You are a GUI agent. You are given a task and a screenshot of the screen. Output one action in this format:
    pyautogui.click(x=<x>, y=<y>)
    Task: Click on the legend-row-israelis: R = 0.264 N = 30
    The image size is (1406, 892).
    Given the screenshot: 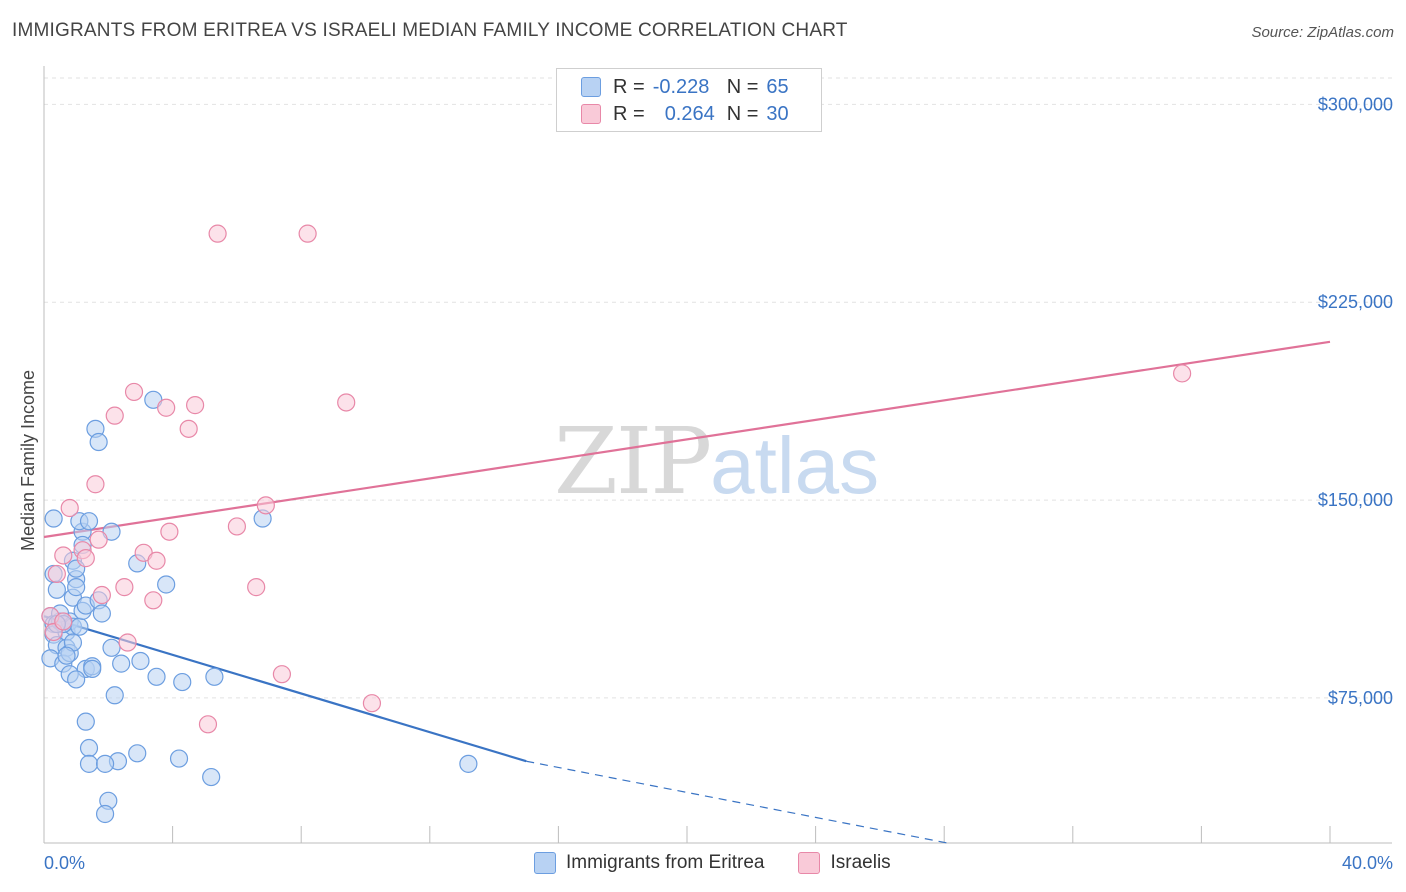 What is the action you would take?
    pyautogui.click(x=685, y=114)
    